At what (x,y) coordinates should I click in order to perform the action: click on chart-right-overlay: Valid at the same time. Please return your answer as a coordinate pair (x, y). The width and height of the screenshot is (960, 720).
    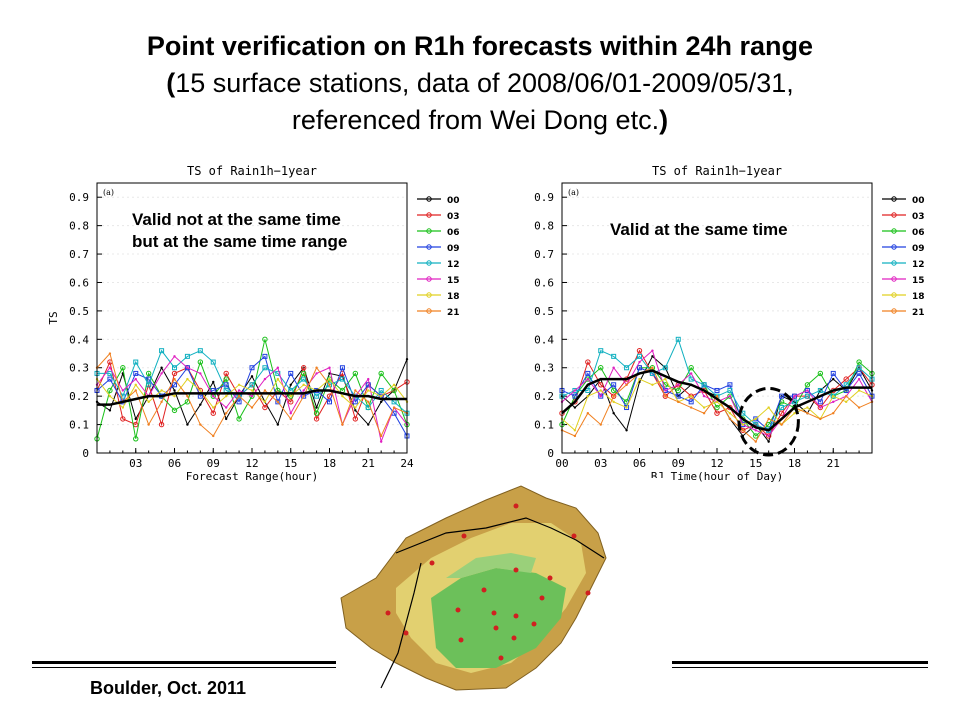
    Looking at the image, I should click on (699, 230).